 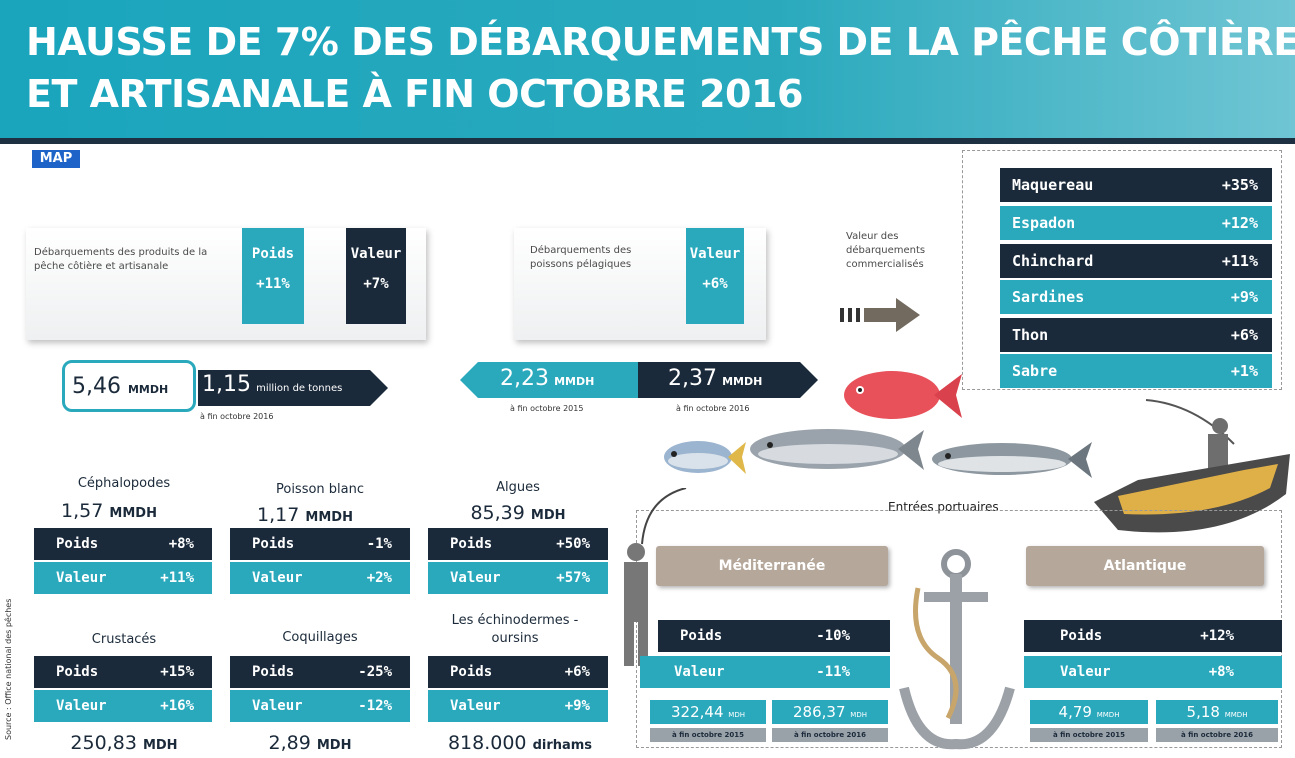 I want to click on species-name: Sabre, so click(x=1035, y=371).